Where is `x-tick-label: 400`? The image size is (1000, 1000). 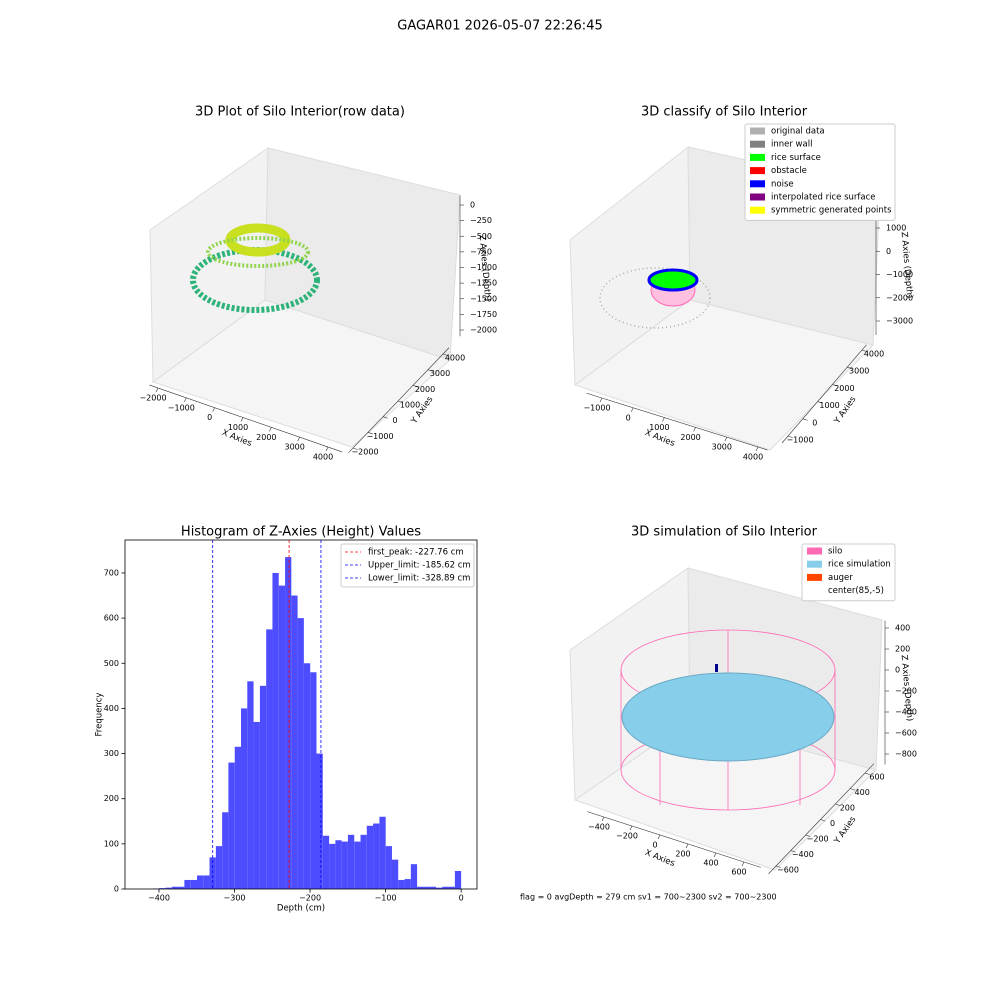 x-tick-label: 400 is located at coordinates (710, 863).